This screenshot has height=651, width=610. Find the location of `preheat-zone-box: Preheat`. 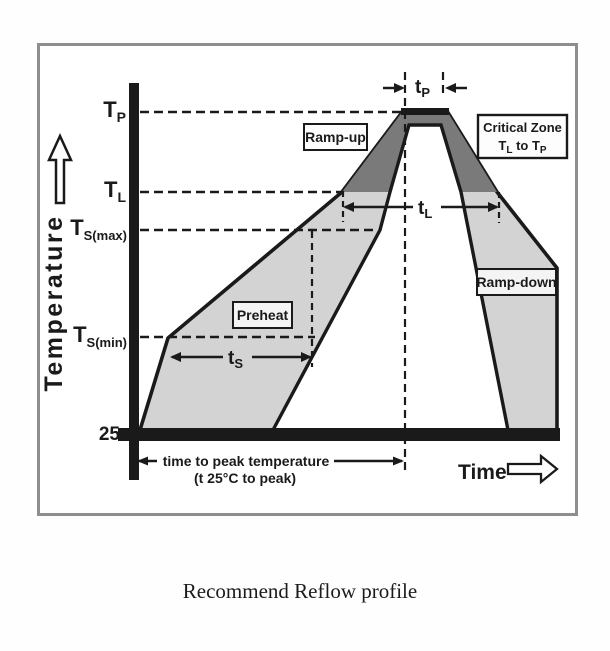

preheat-zone-box: Preheat is located at coordinates (262, 315).